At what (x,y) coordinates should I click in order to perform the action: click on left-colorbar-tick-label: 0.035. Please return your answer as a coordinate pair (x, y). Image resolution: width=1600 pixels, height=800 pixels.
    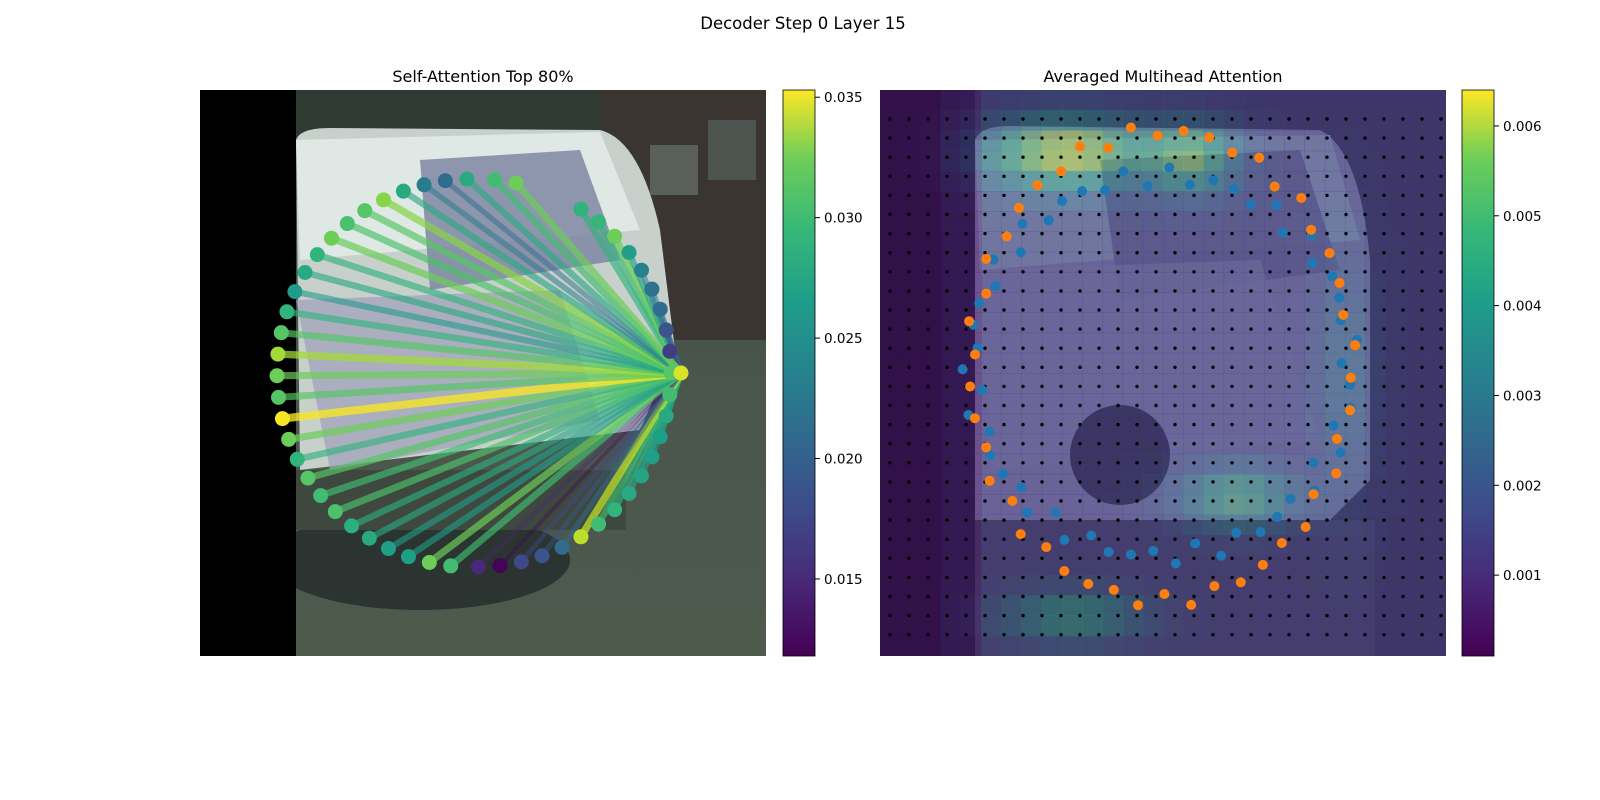
    Looking at the image, I should click on (843, 98).